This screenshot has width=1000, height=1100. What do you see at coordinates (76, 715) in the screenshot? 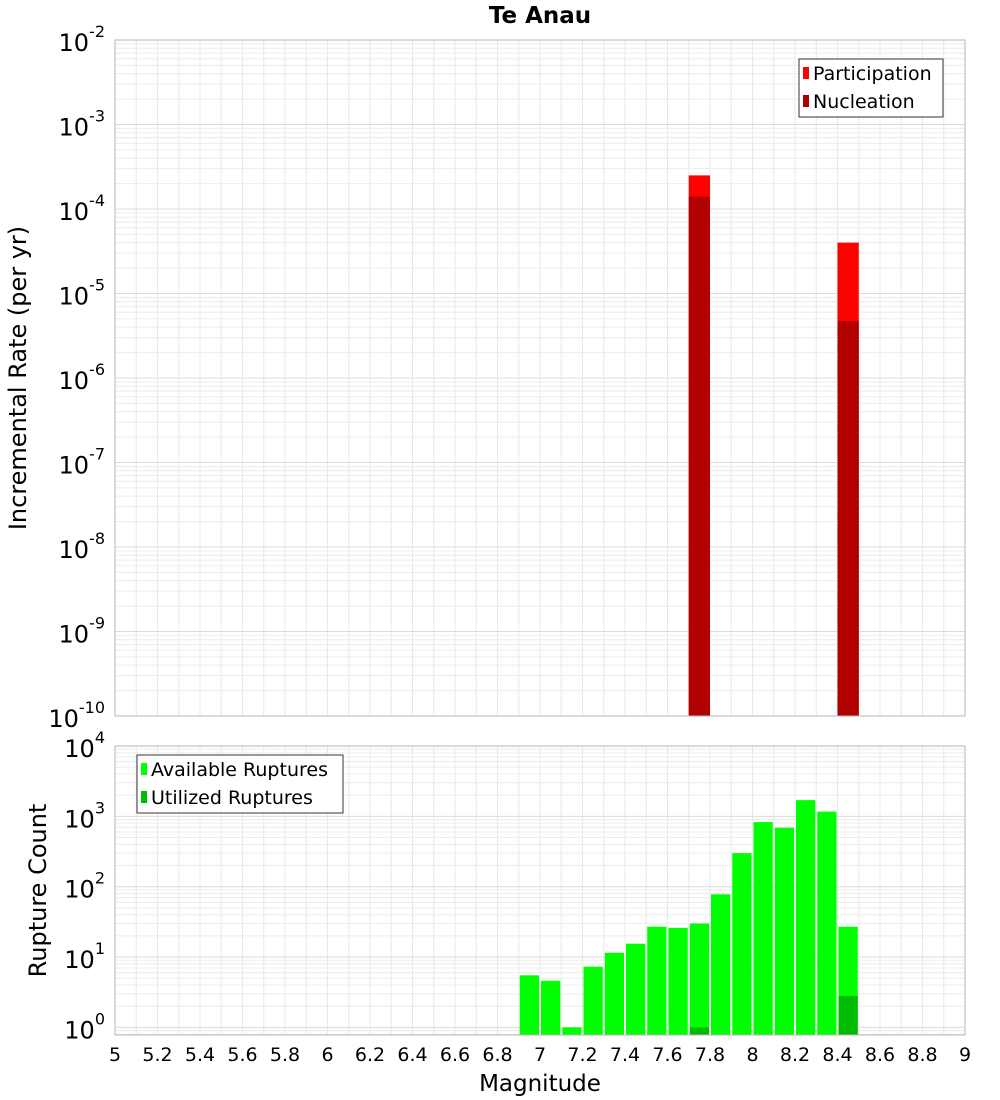
I see `y-tick-label: 10⁻¹⁰` at bounding box center [76, 715].